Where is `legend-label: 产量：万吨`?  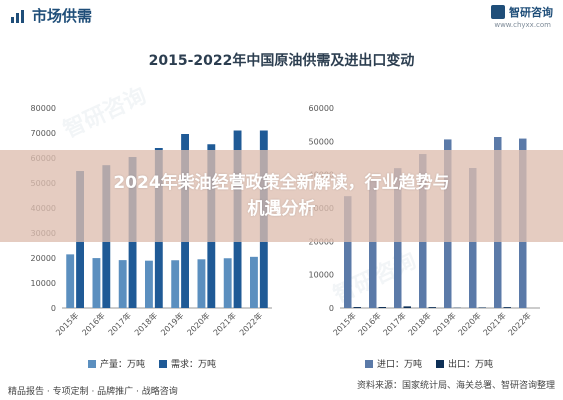 legend-label: 产量：万吨 is located at coordinates (123, 365).